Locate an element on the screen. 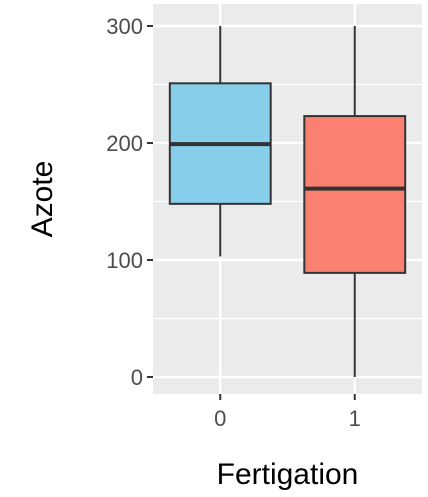  y-tick-label: 0 is located at coordinates (137, 377).